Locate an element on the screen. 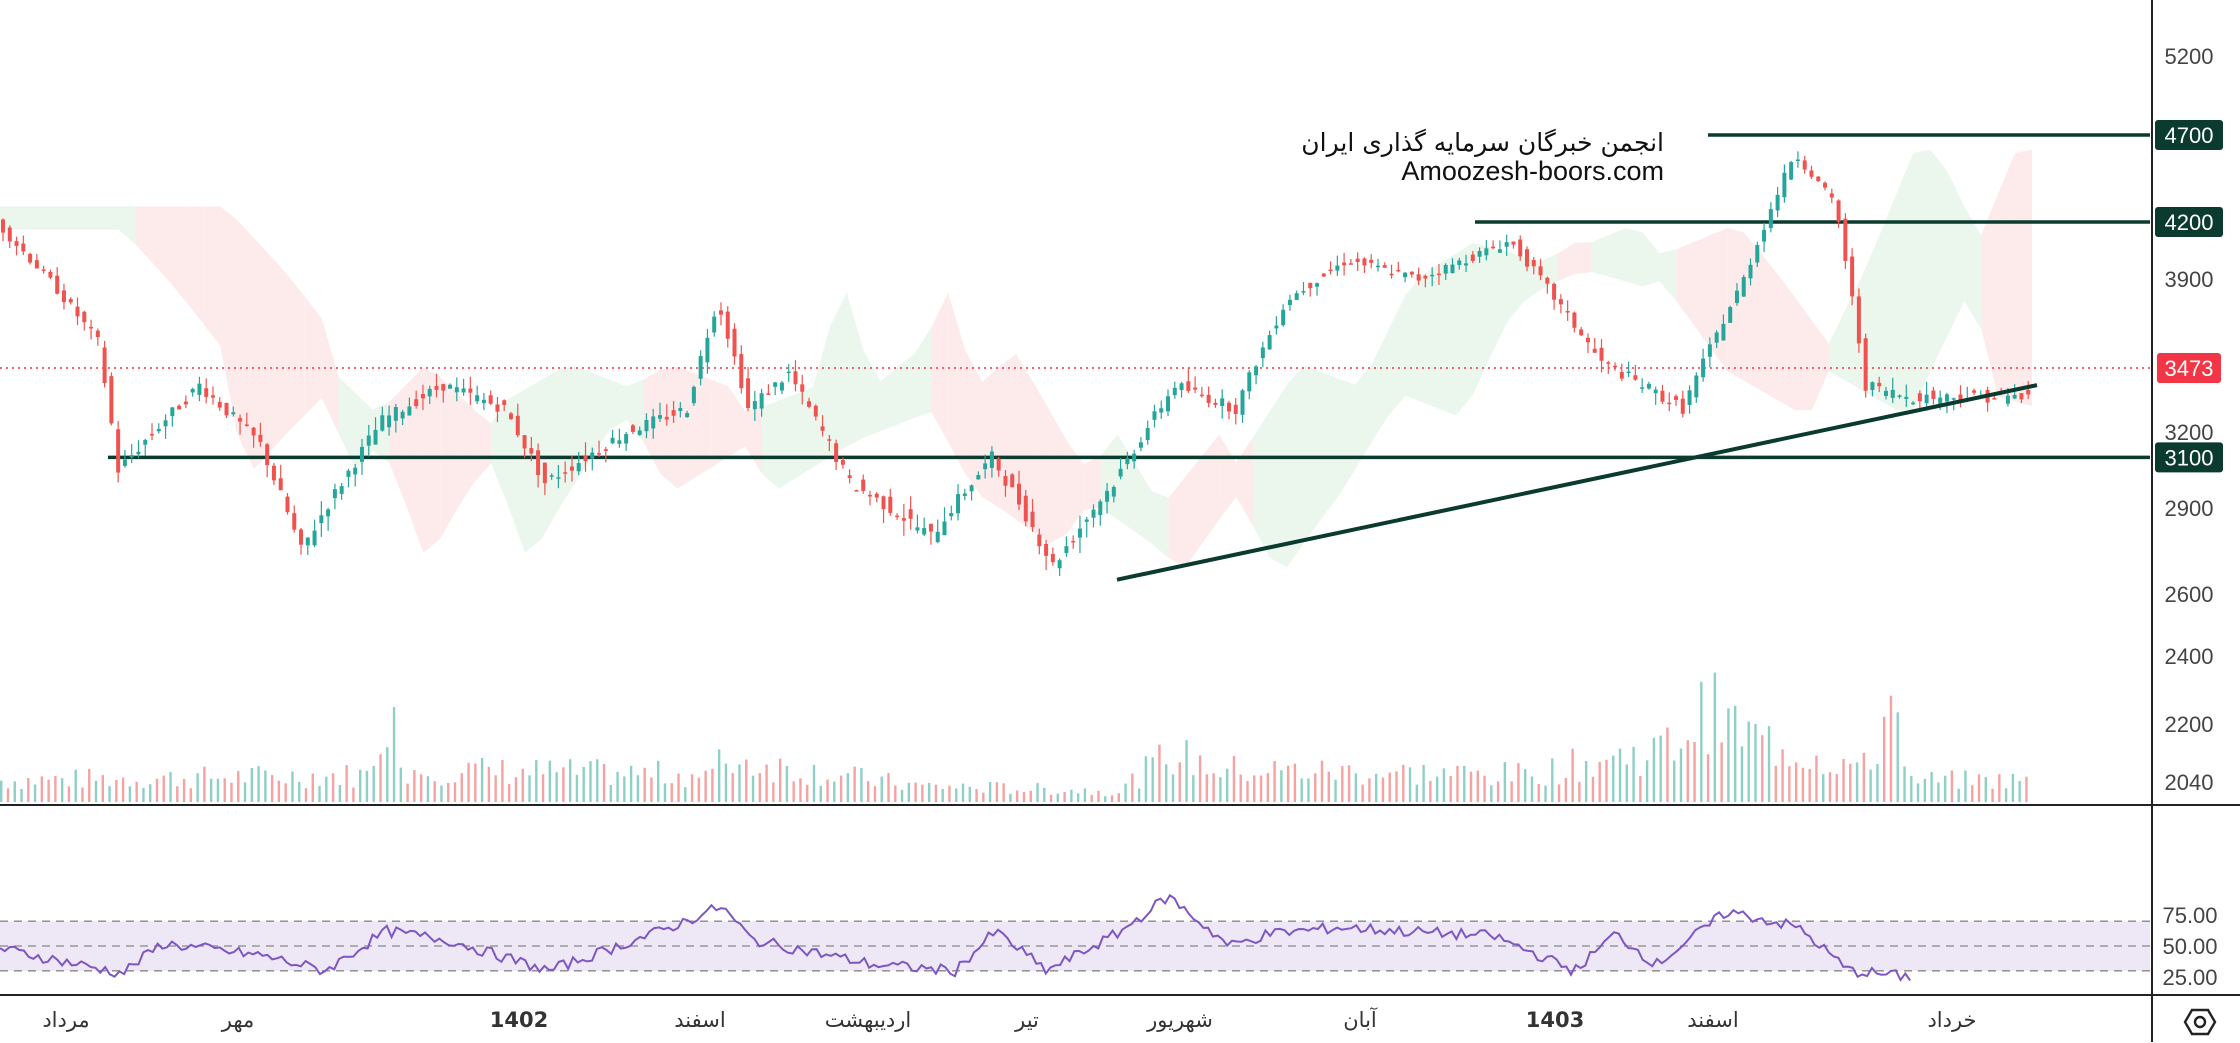 This screenshot has height=1043, width=2240. settings-hexagon-icon is located at coordinates (2200, 1022).